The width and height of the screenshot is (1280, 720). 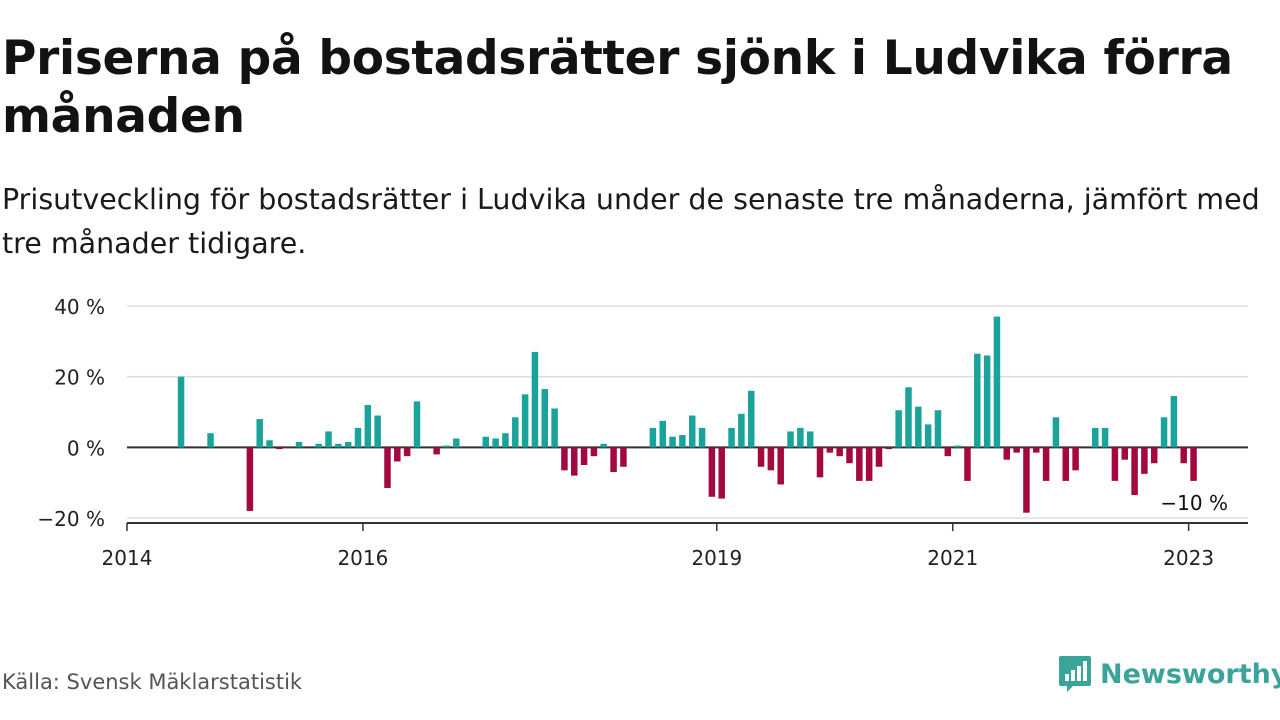 I want to click on y-tick-label: 20 %, so click(x=79, y=378).